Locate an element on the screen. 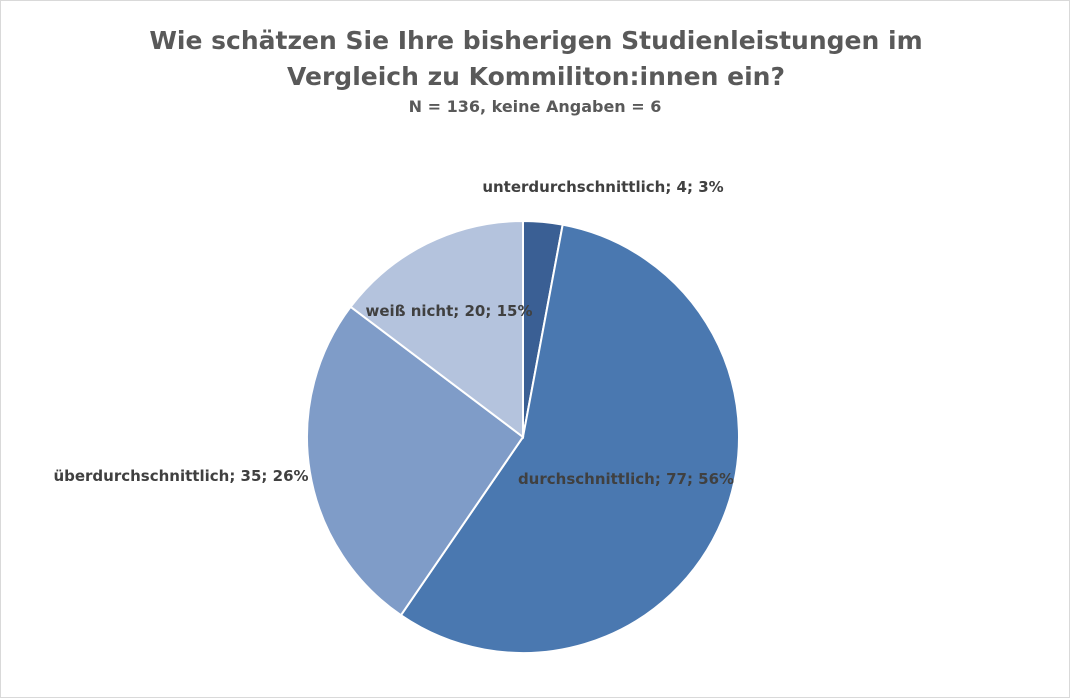  data-label: unterdurchschnittlich; 4; 3% is located at coordinates (602, 187).